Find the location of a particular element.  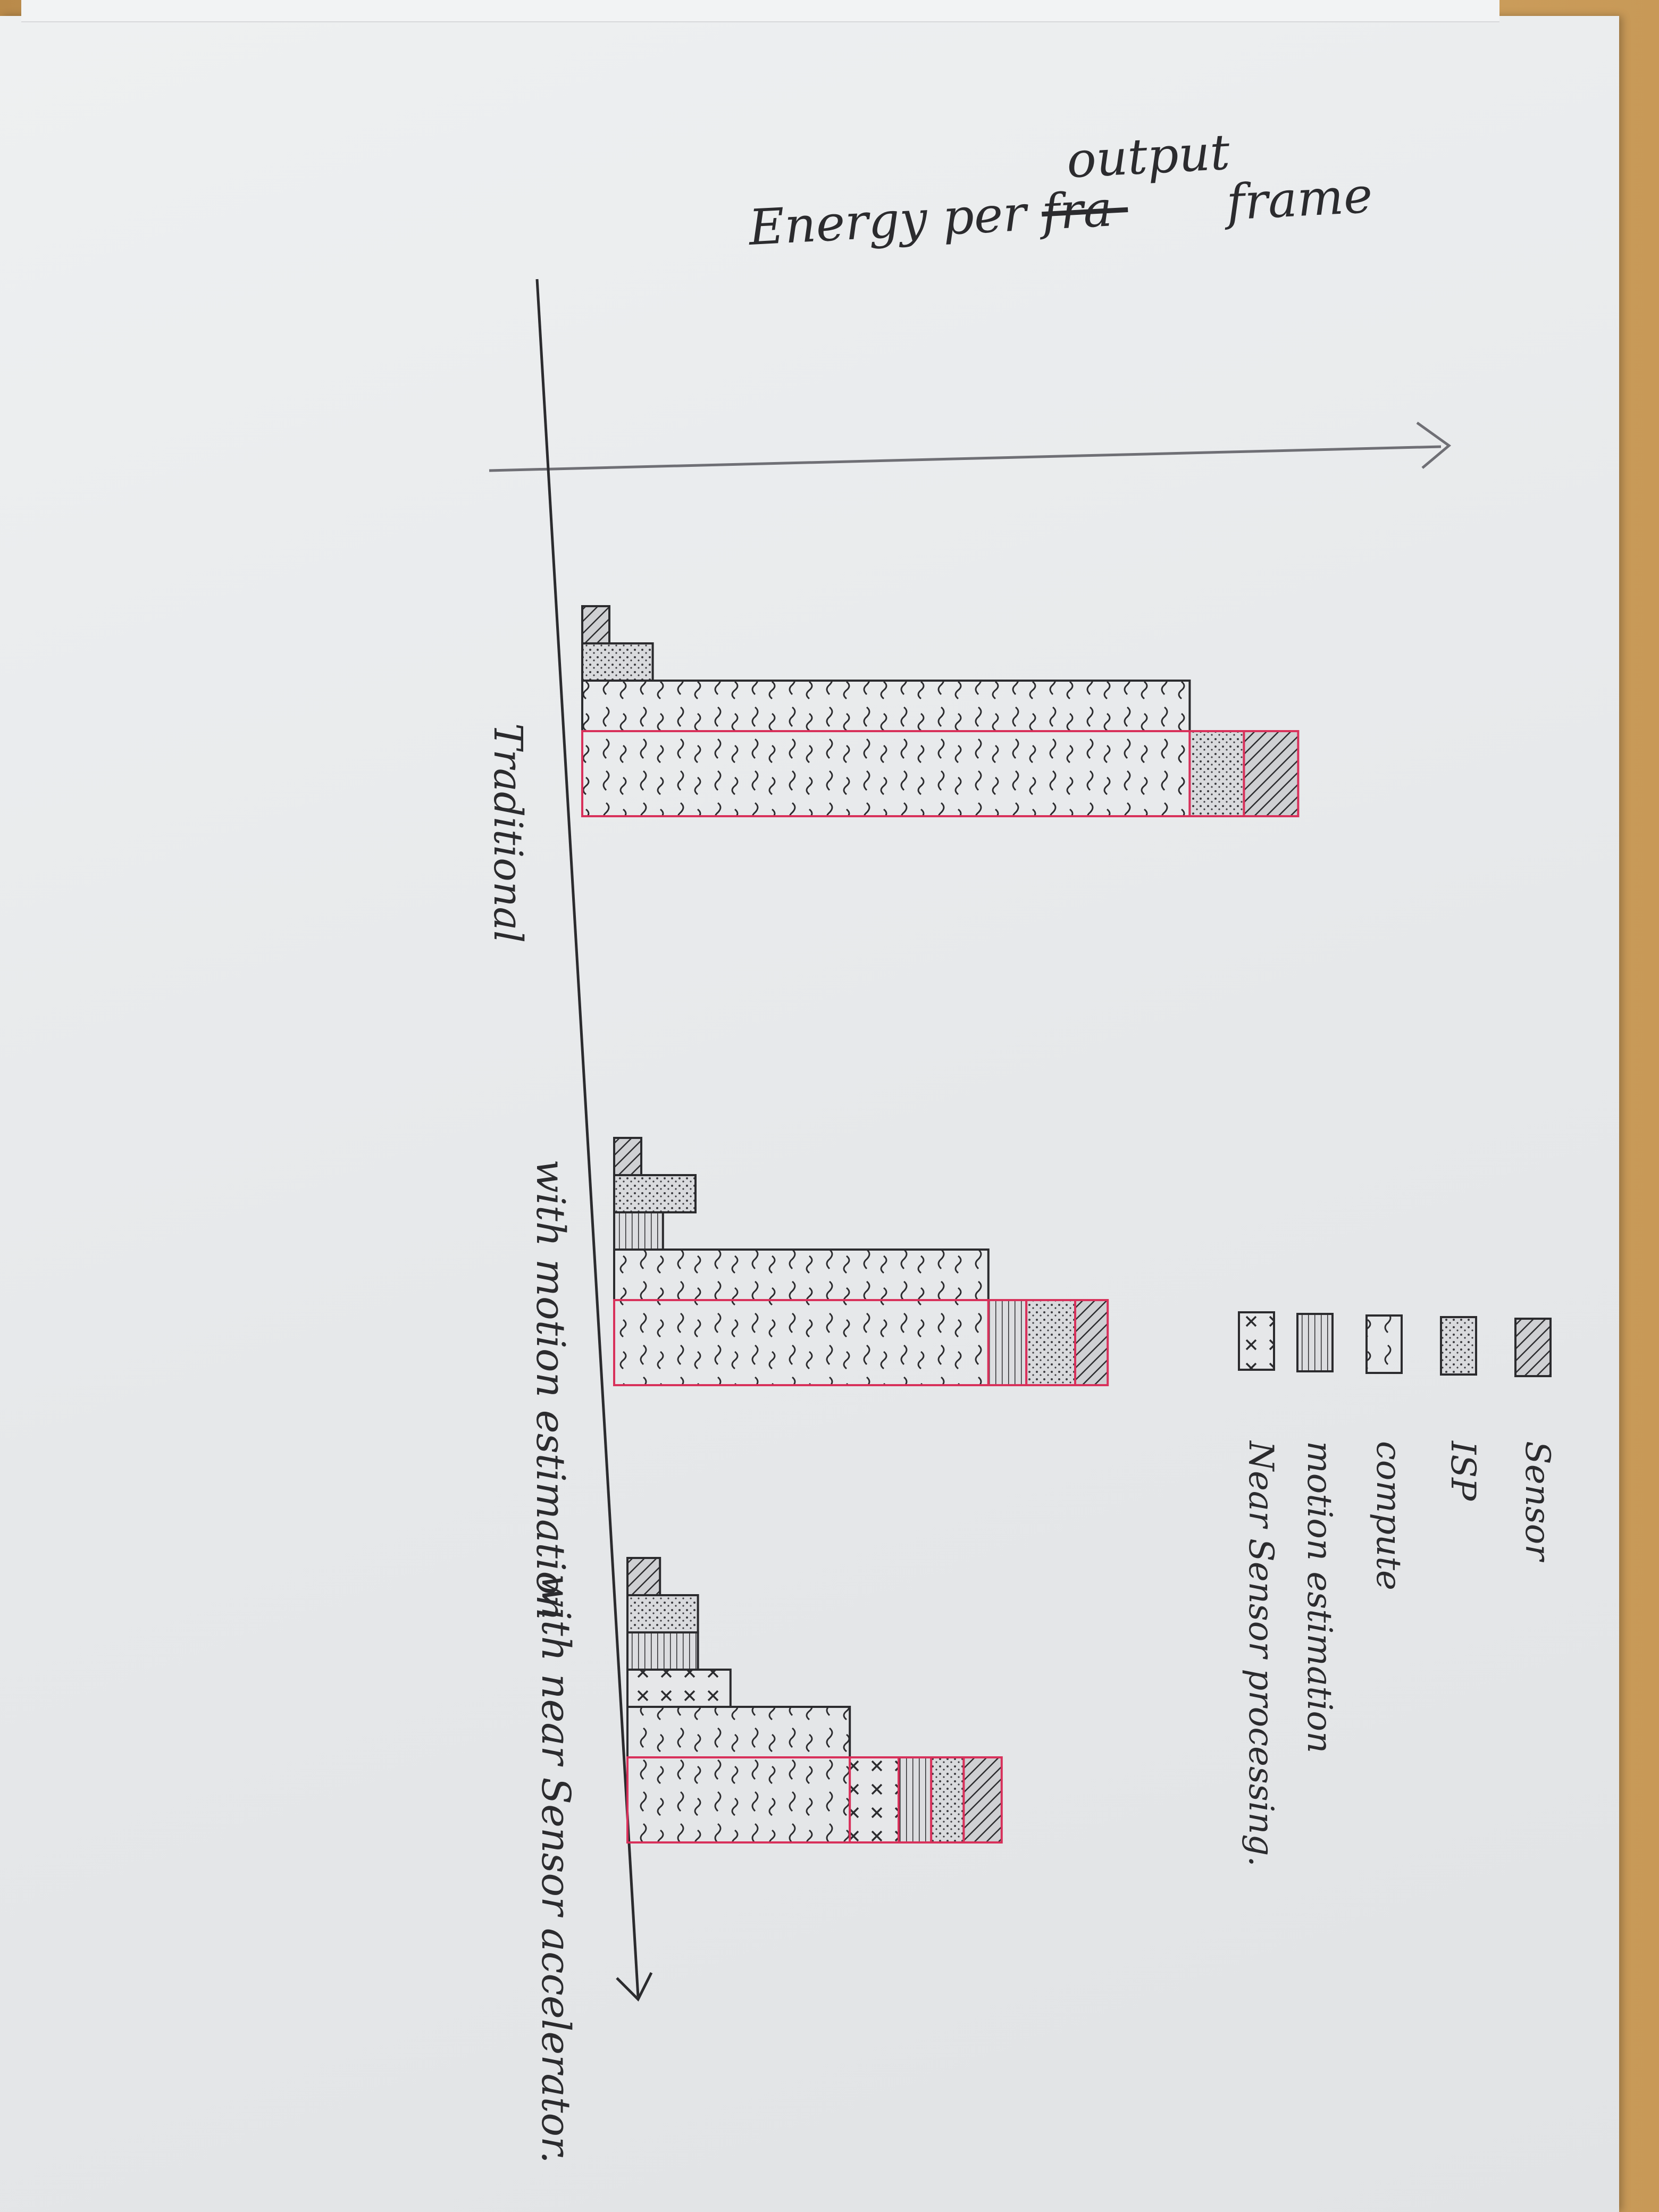

stacked-segment-with-motion-estimation-motion-estimation is located at coordinates (1007, 1342).